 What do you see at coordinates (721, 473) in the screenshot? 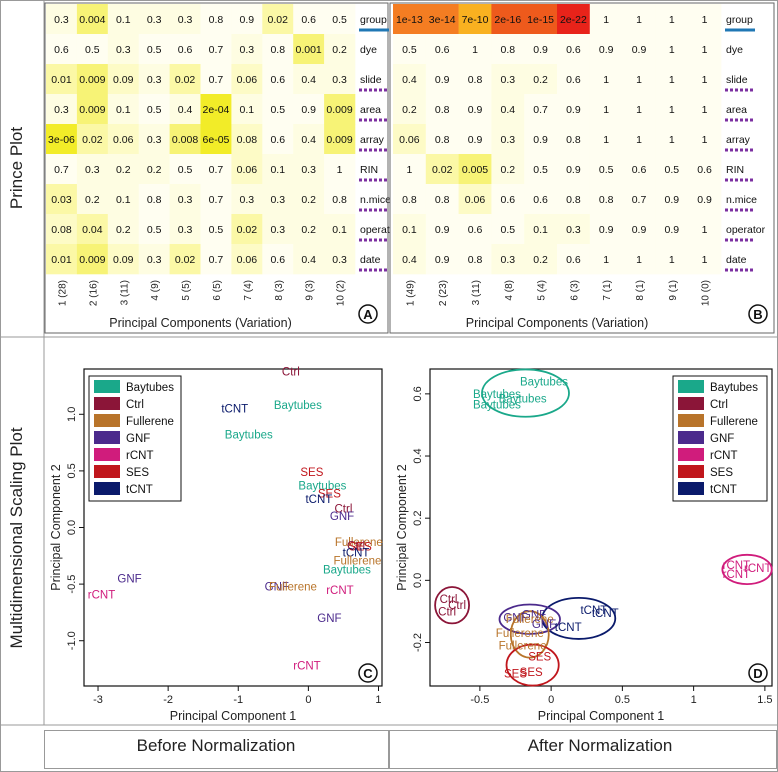
I see `legend-label: SES` at bounding box center [721, 473].